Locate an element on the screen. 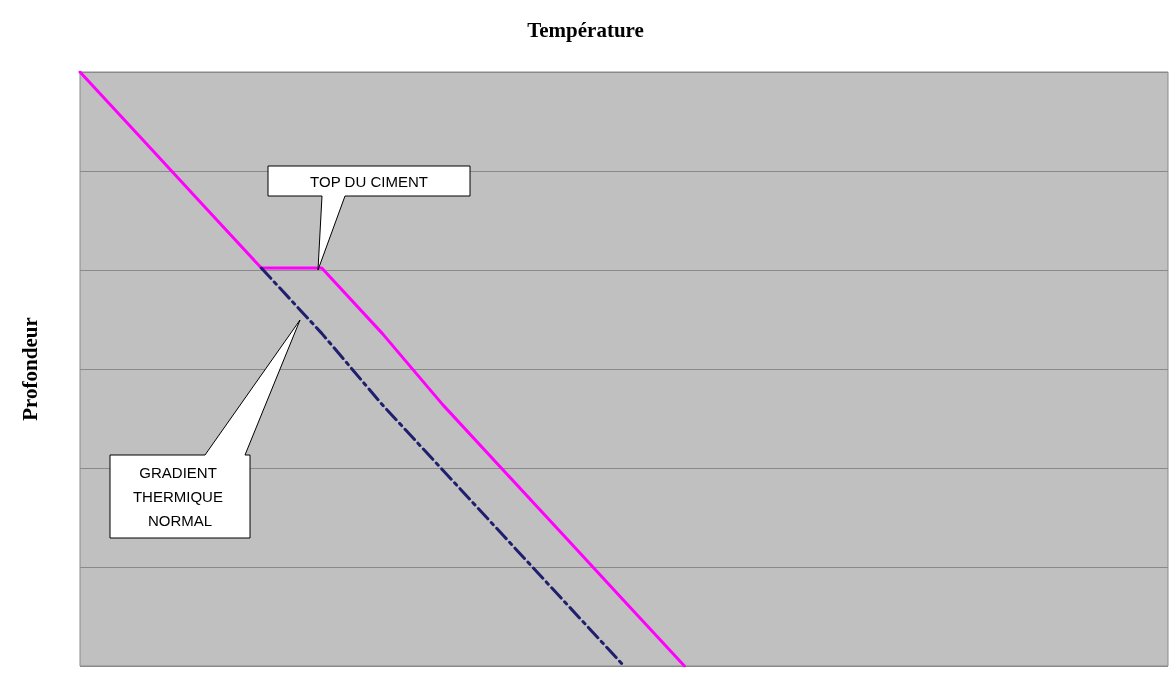  annotation: GRADIENT THERMIQUE NORMAL is located at coordinates (180, 496).